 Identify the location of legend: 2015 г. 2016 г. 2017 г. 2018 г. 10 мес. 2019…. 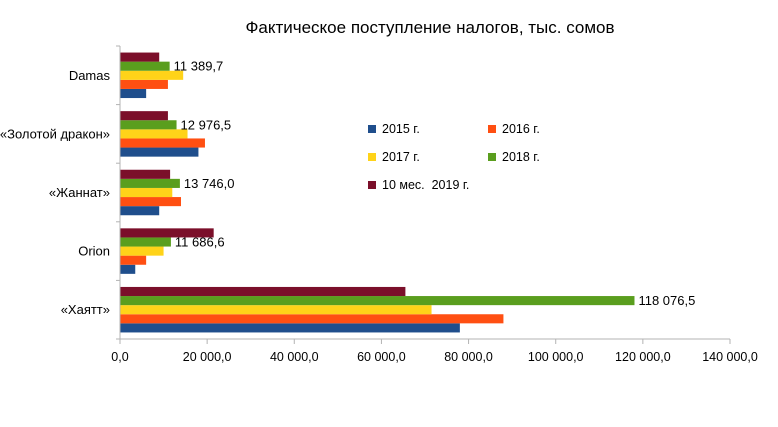
(454, 157).